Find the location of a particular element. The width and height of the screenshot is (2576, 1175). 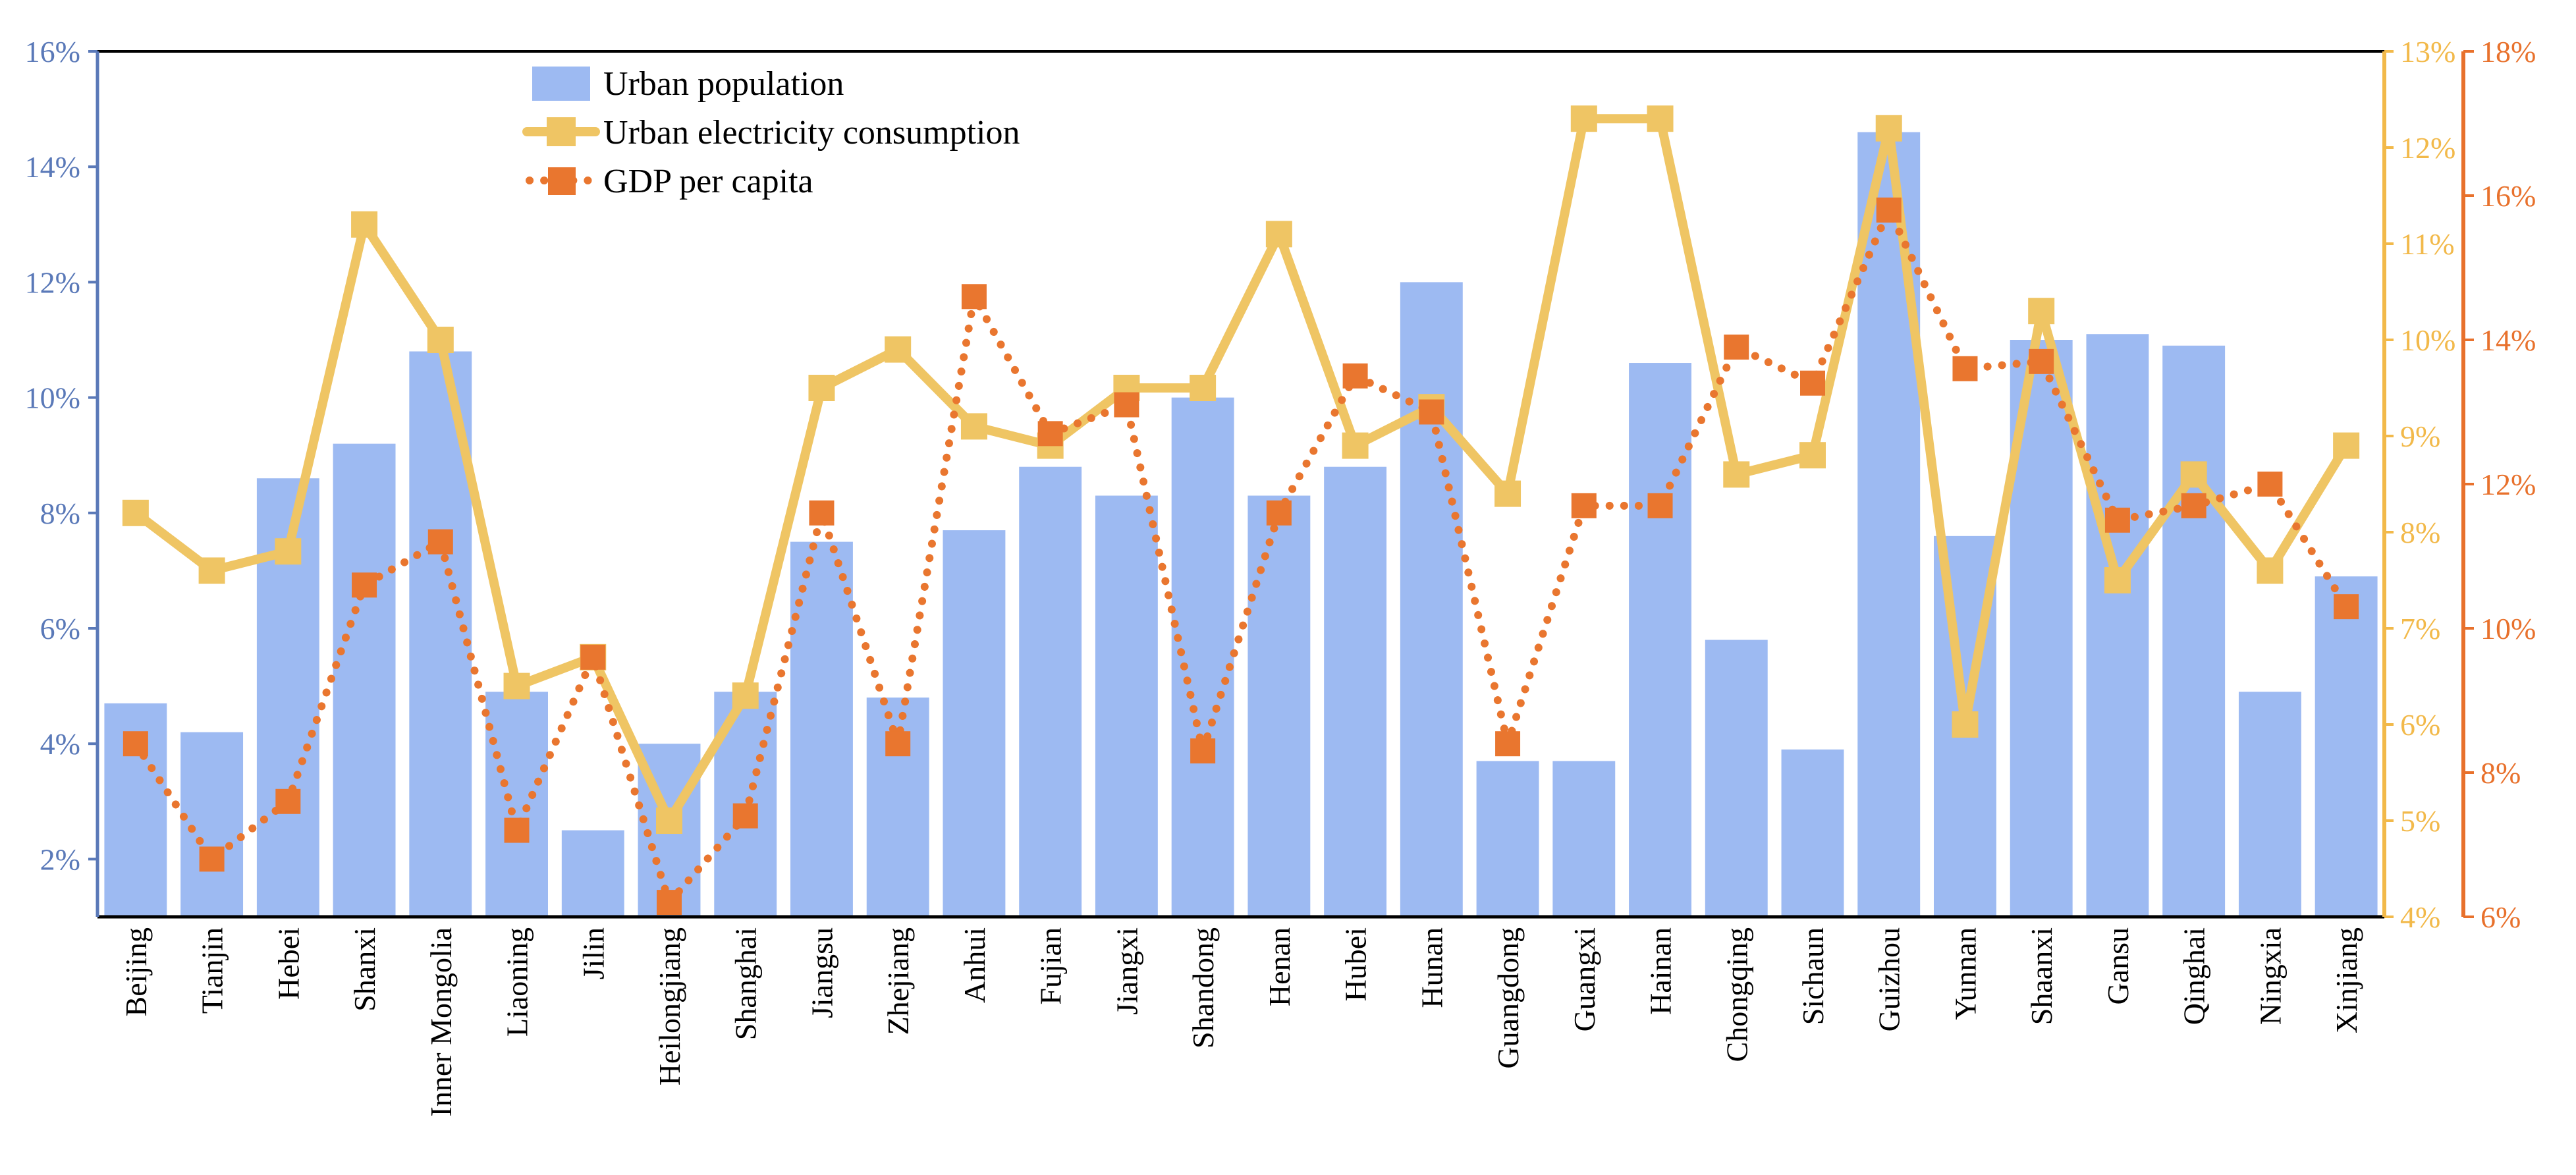

point-gdp-tianjin is located at coordinates (212, 859).